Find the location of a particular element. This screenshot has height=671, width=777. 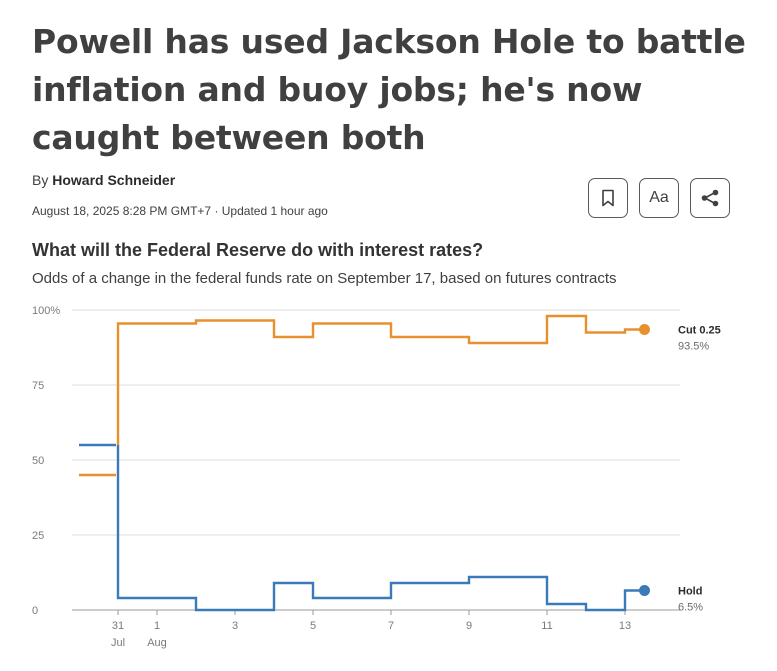

share-icon is located at coordinates (710, 198).